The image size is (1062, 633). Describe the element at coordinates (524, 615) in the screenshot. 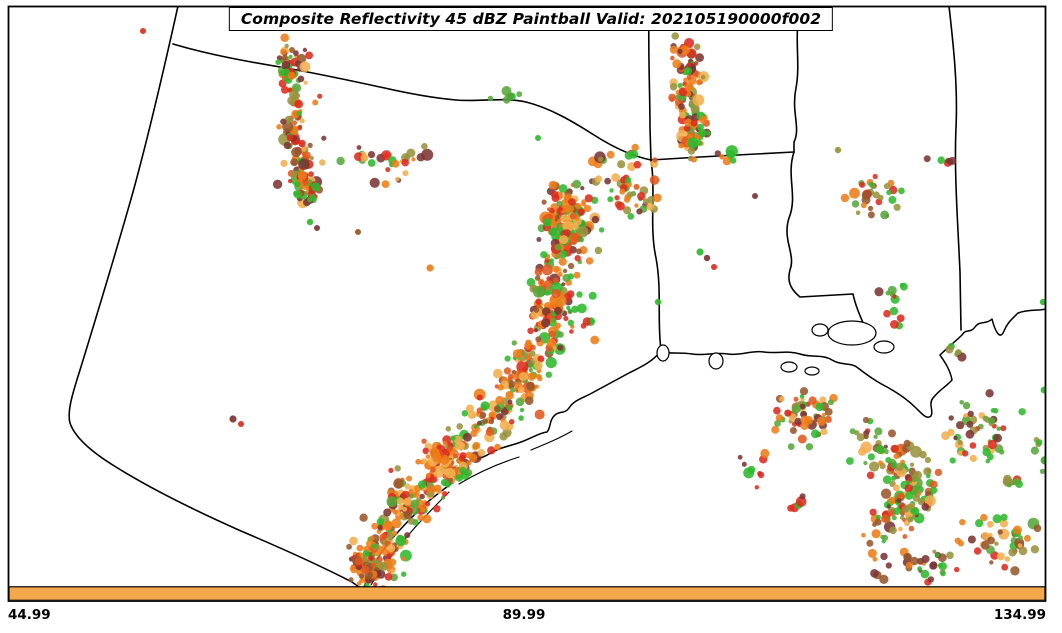

I see `colorbar-tick-mid: 89.99` at that location.